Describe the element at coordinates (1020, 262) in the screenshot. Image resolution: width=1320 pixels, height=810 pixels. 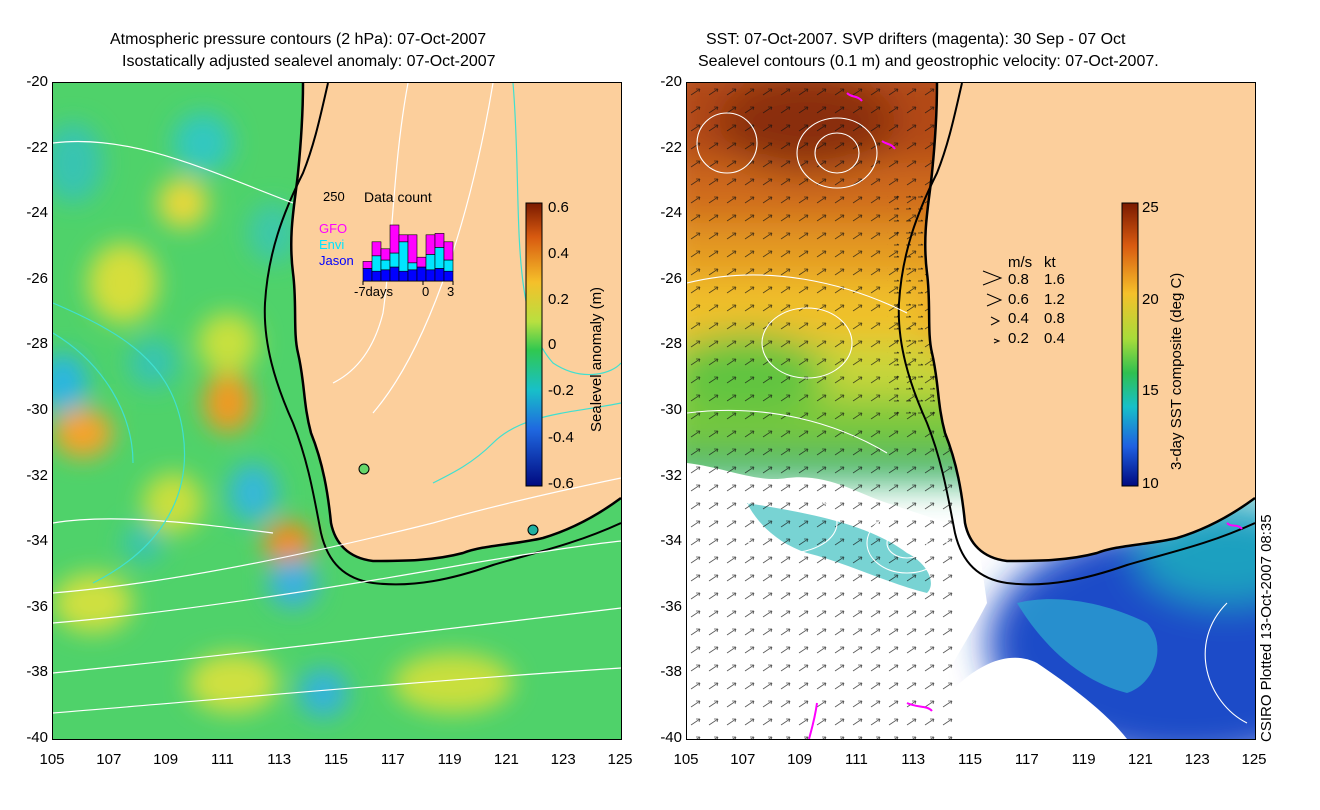
I see `velocity-legend-header-ms: m/s` at that location.